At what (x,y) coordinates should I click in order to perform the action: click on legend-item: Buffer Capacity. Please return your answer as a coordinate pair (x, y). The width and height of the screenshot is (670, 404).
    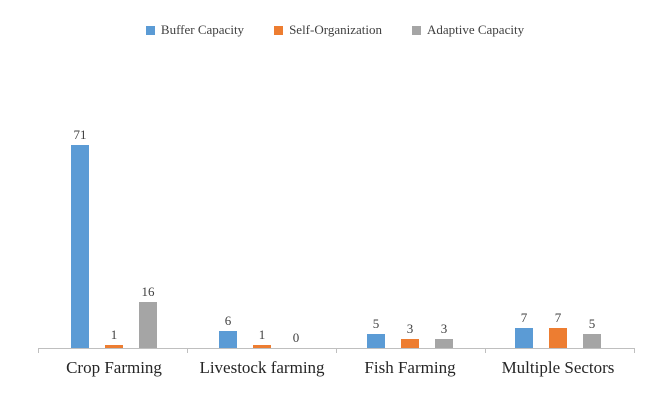
    Looking at the image, I should click on (195, 30).